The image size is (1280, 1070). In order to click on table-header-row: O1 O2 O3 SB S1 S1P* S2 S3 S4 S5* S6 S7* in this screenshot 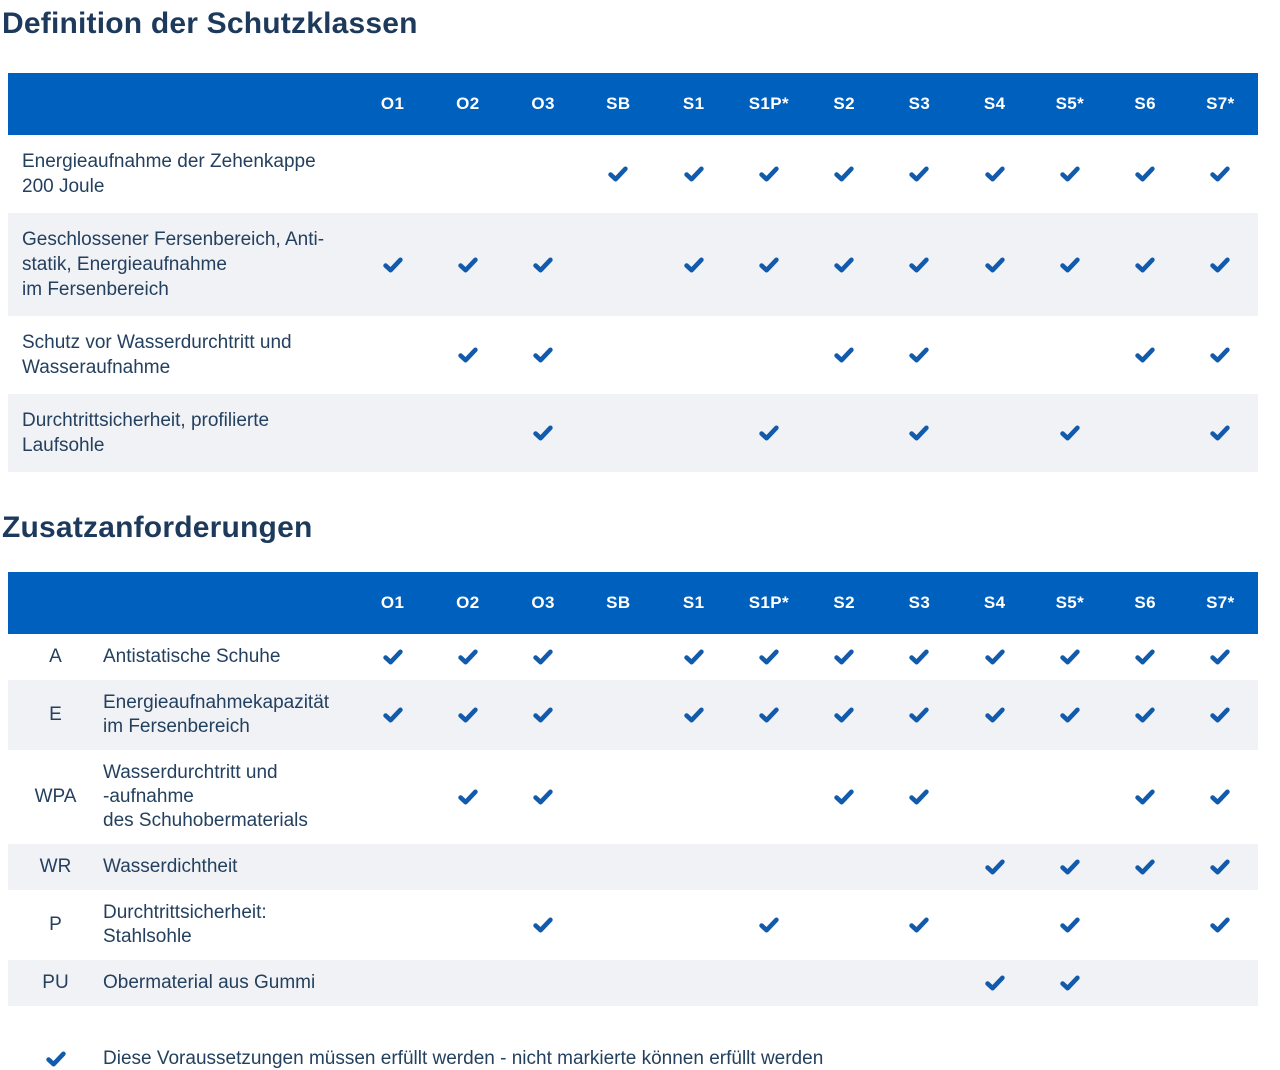, I will do `click(633, 603)`.